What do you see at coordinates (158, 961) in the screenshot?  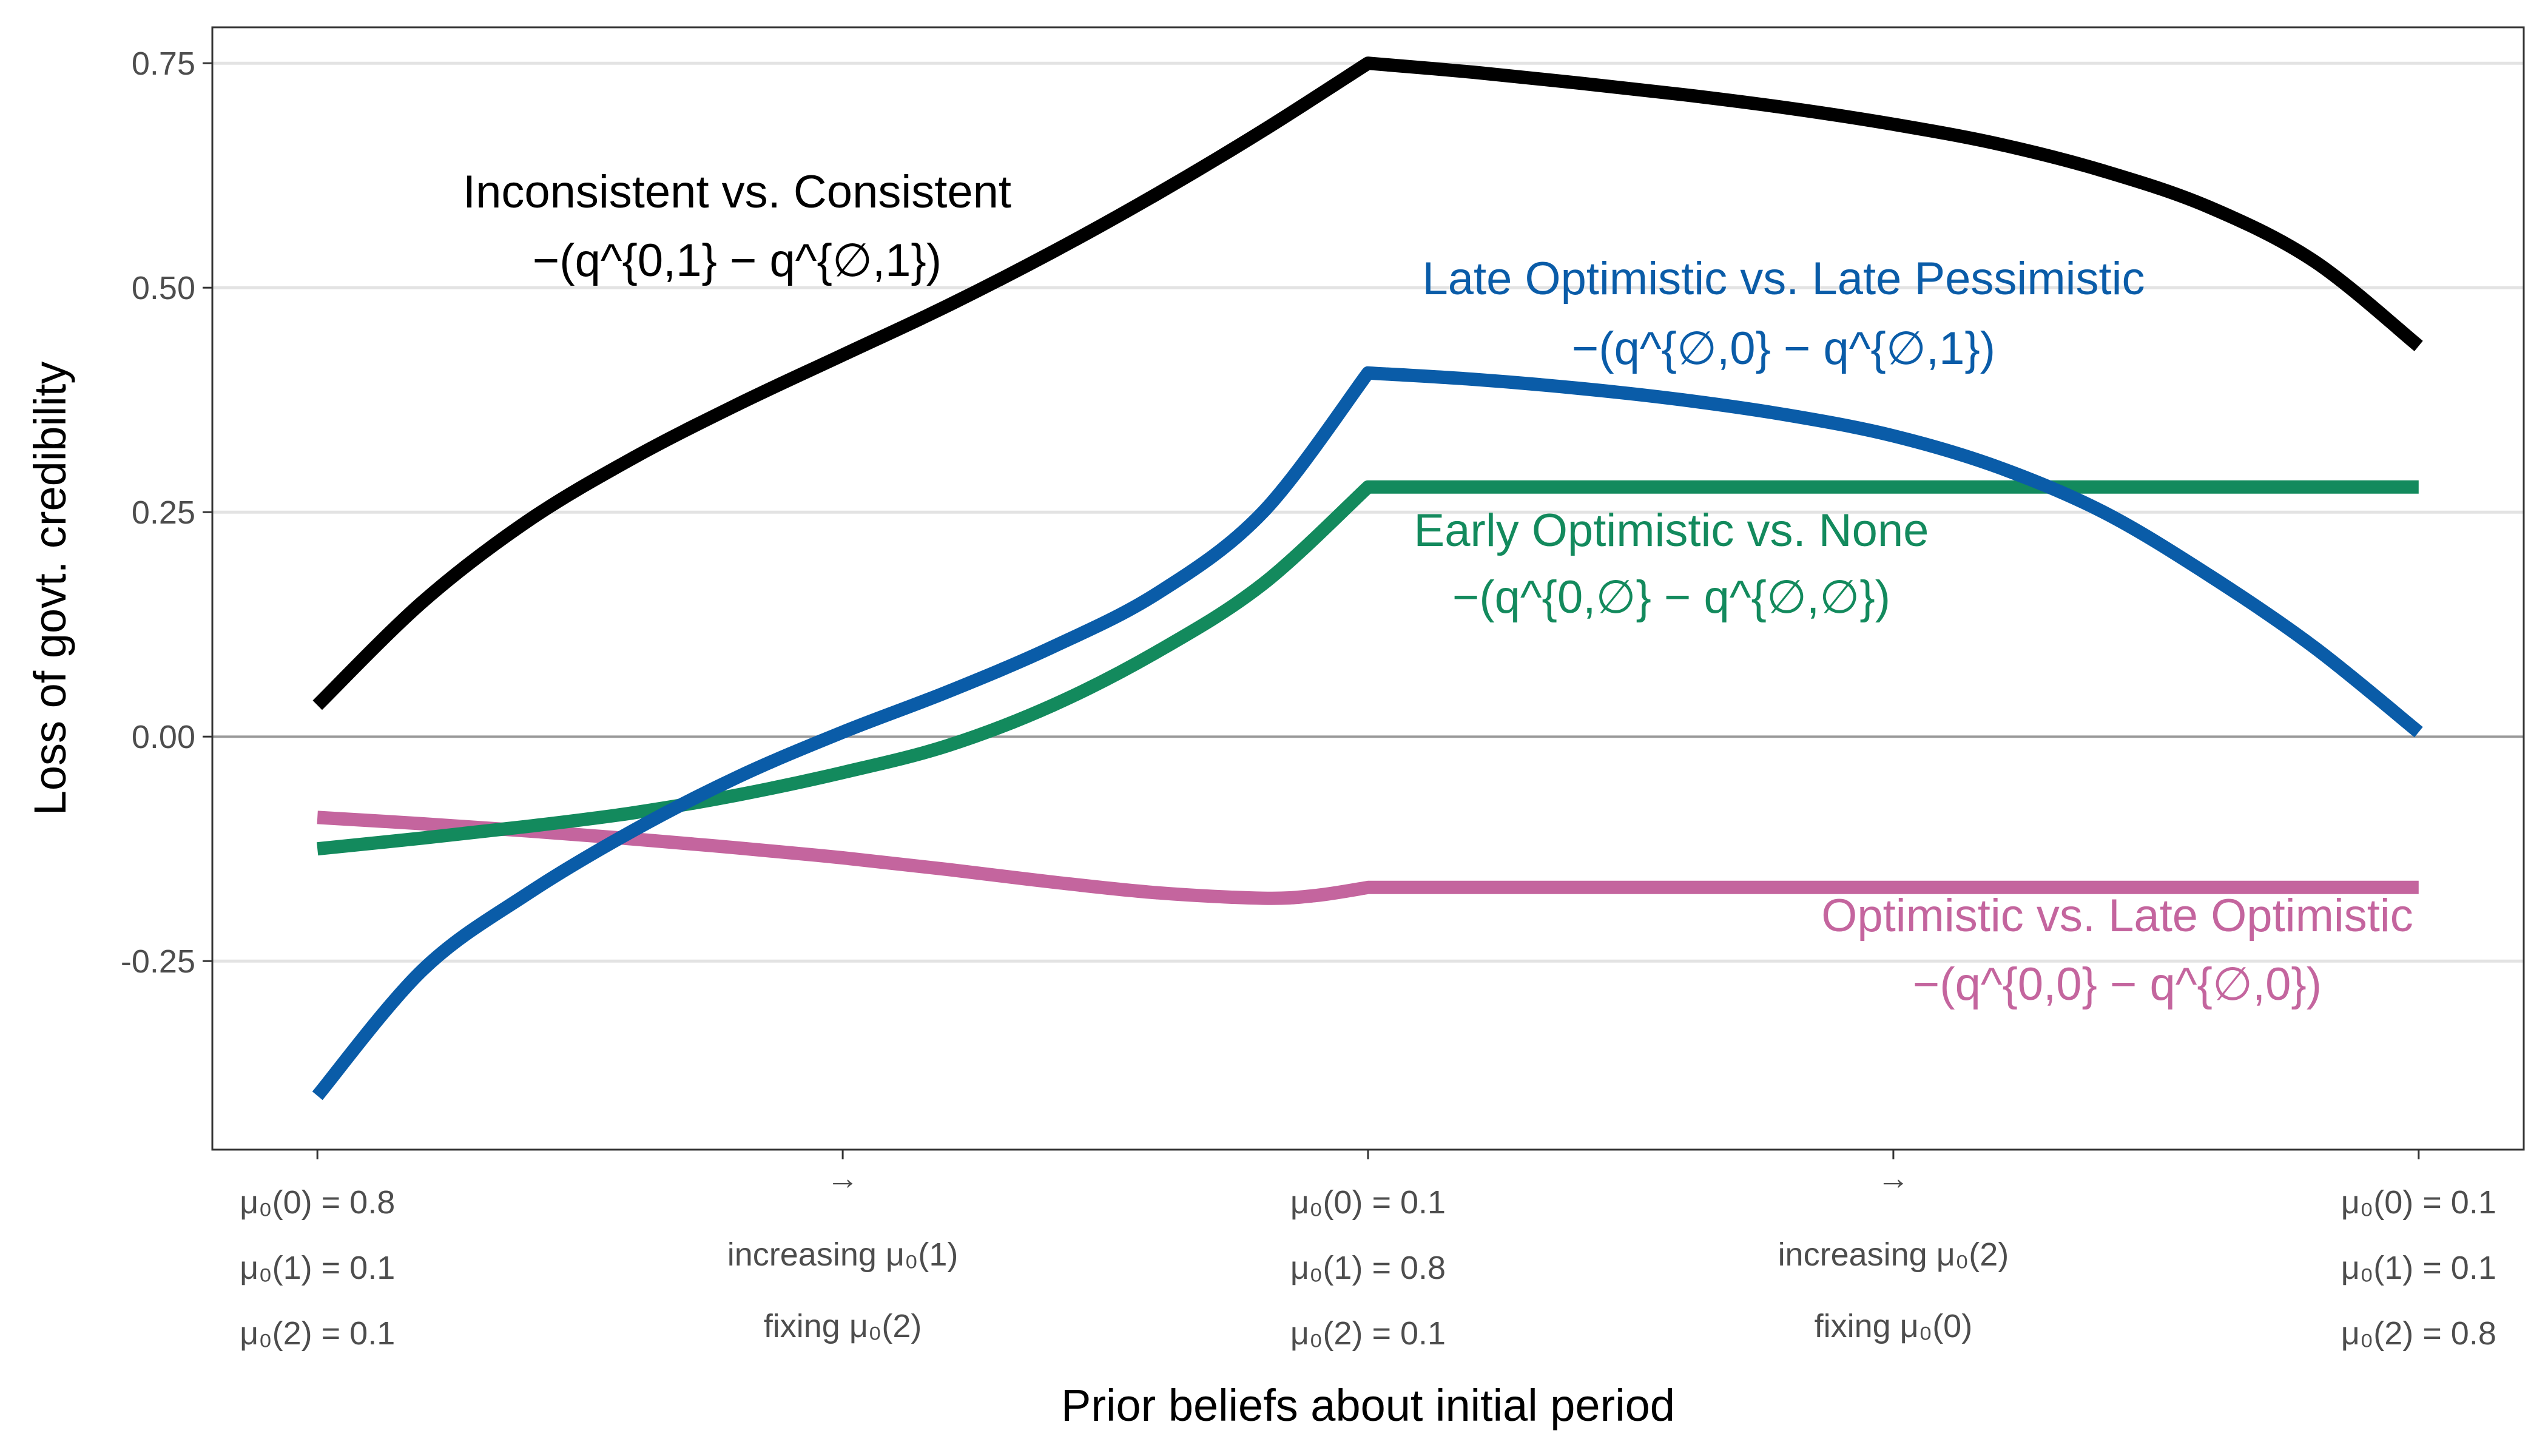 I see `y-tick-label: -0.25` at bounding box center [158, 961].